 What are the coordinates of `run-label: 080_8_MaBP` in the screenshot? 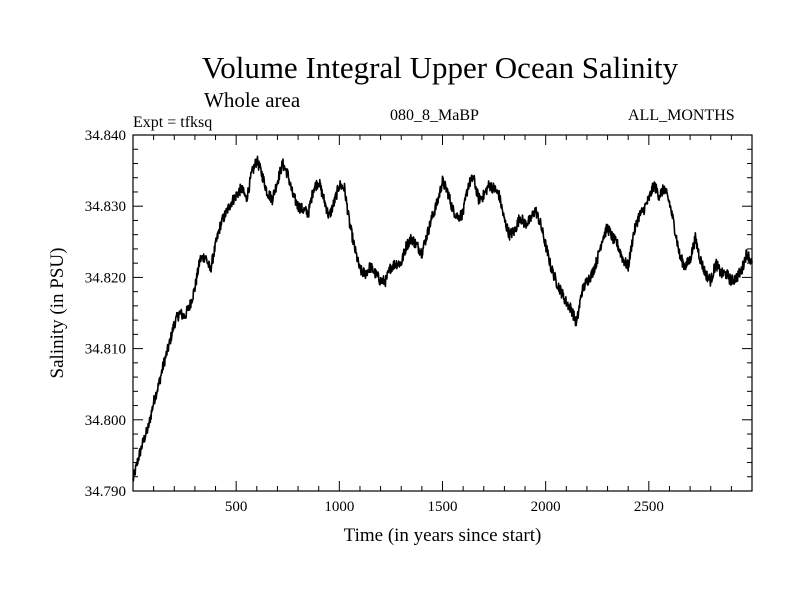 It's located at (434, 115).